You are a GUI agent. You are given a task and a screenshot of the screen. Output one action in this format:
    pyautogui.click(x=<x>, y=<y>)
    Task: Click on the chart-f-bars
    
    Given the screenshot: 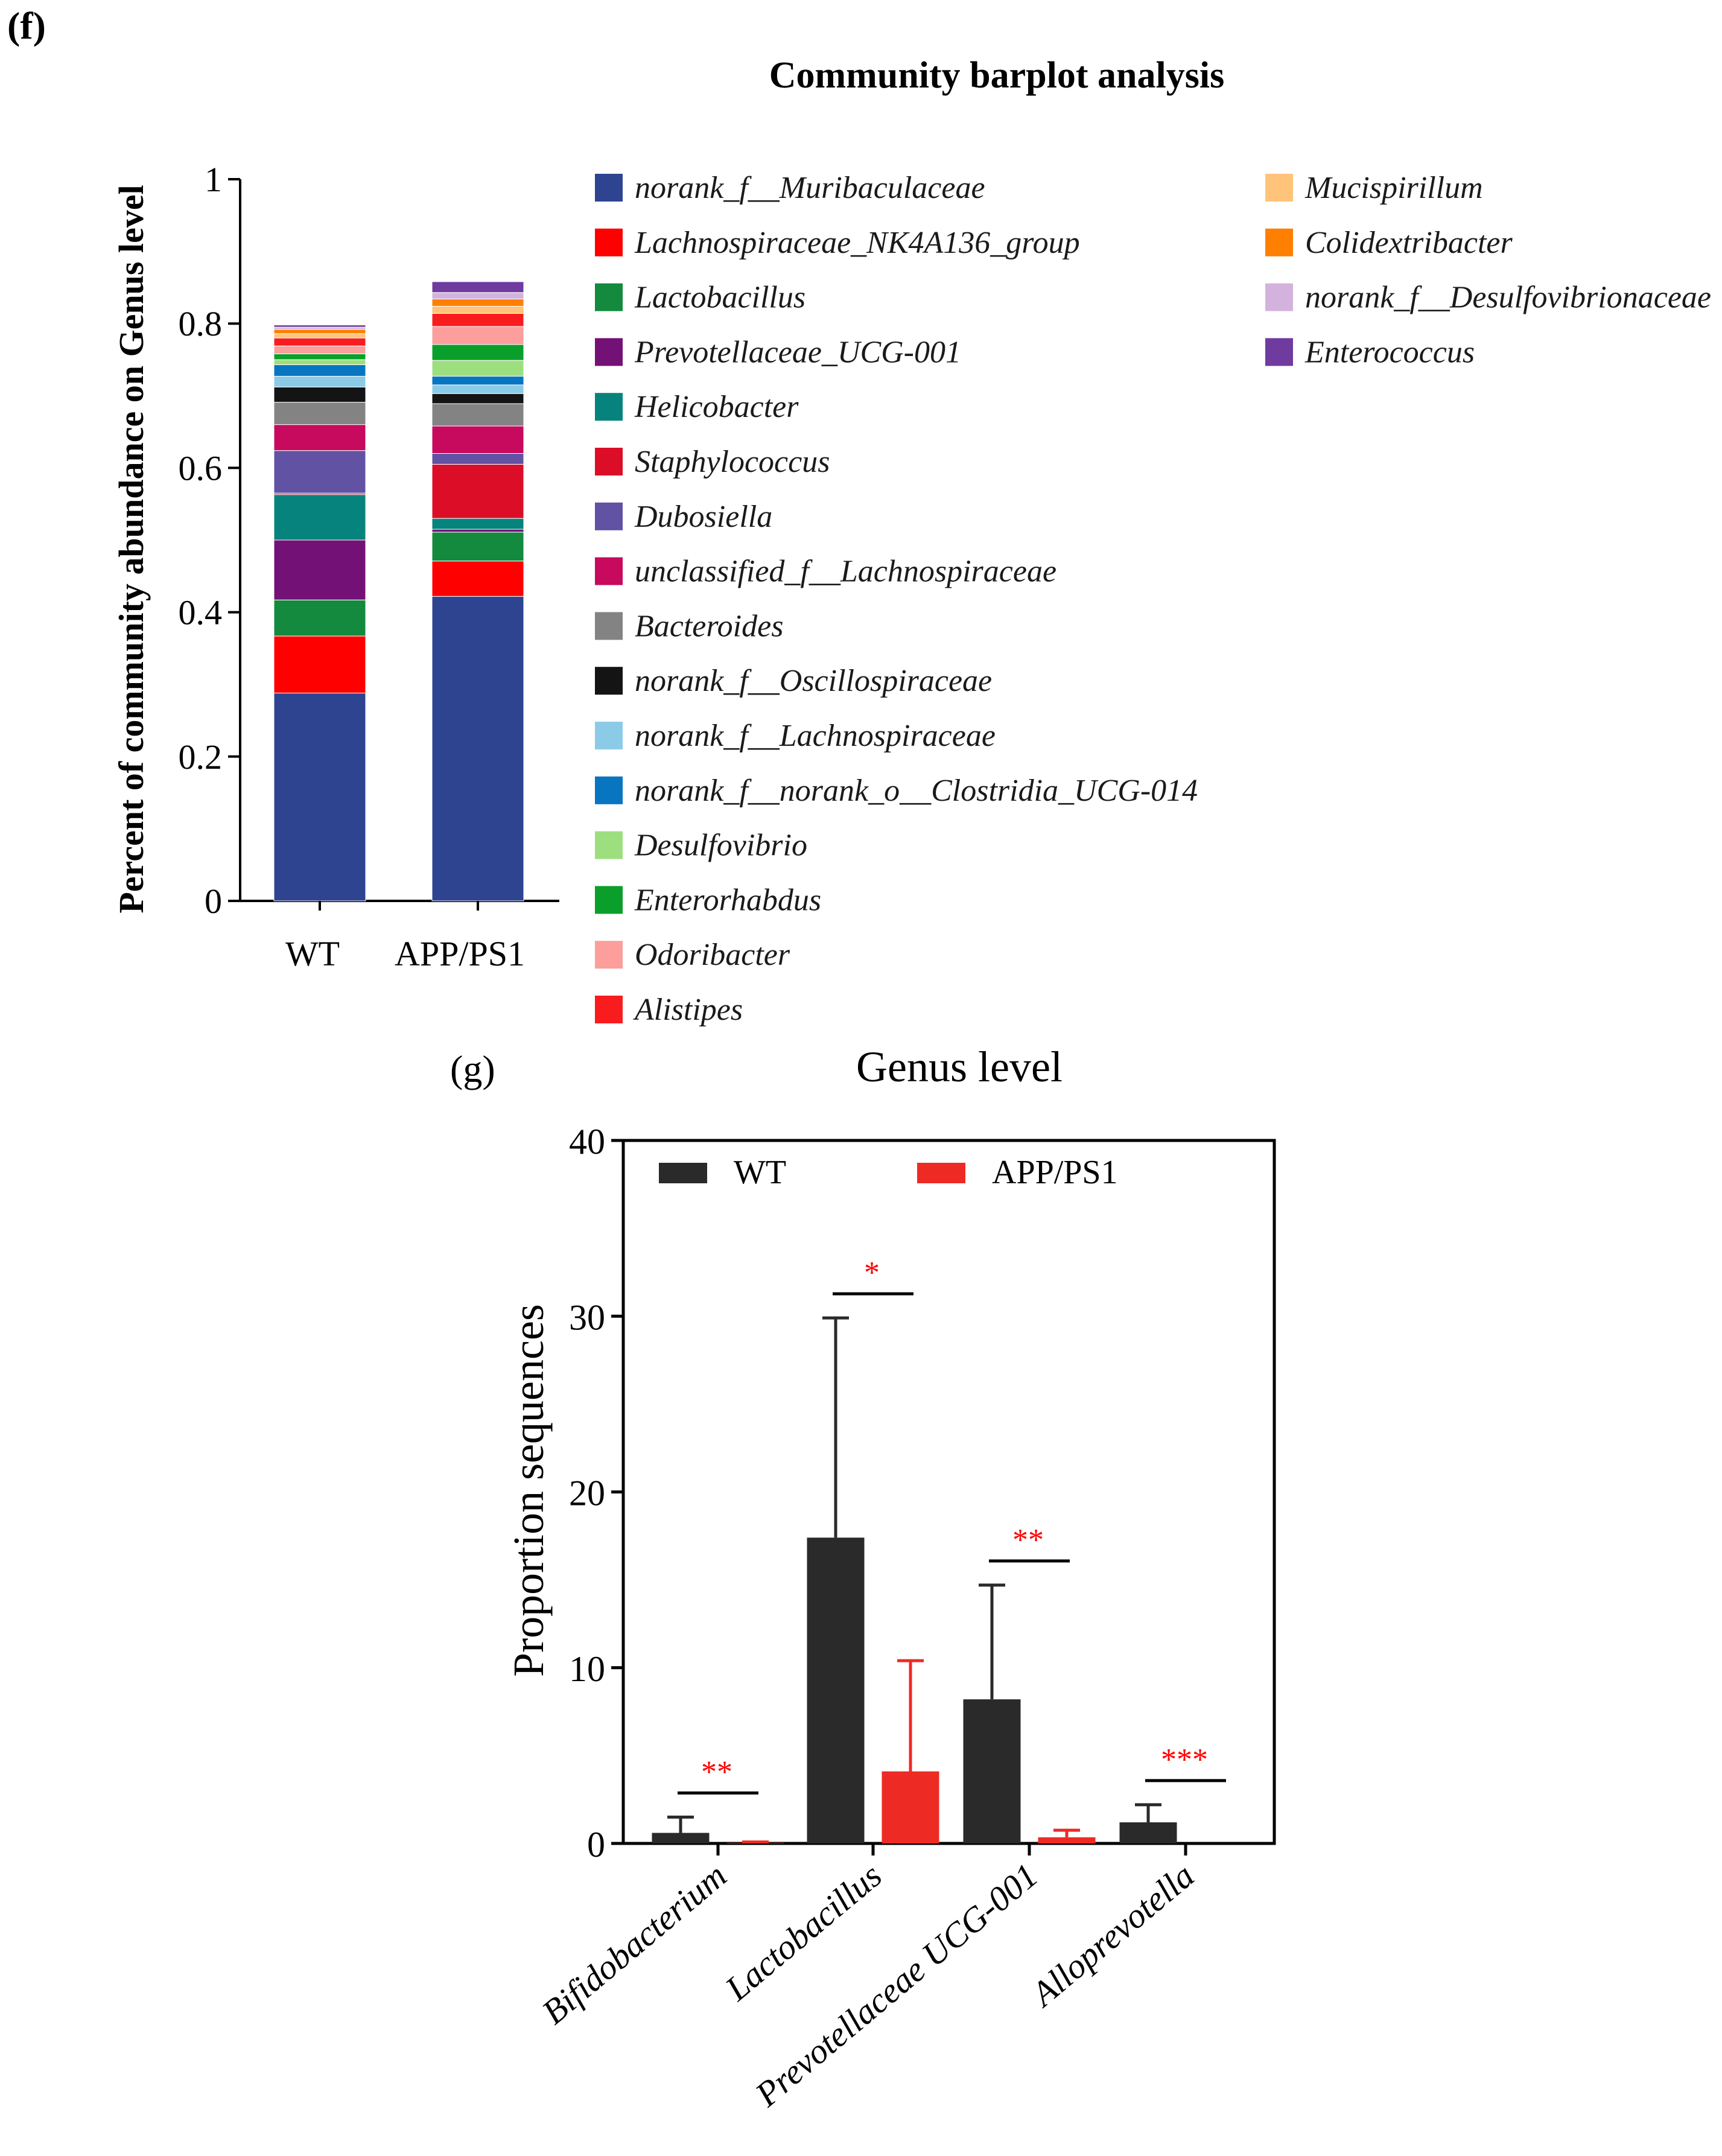 What is the action you would take?
    pyautogui.click(x=399, y=591)
    